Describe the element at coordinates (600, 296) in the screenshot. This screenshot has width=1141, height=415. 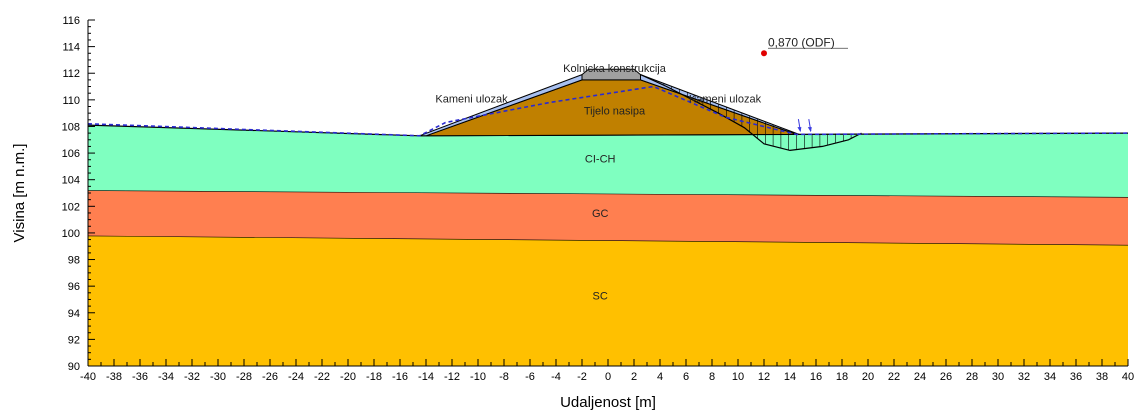
I see `layer-label-sc: SC` at that location.